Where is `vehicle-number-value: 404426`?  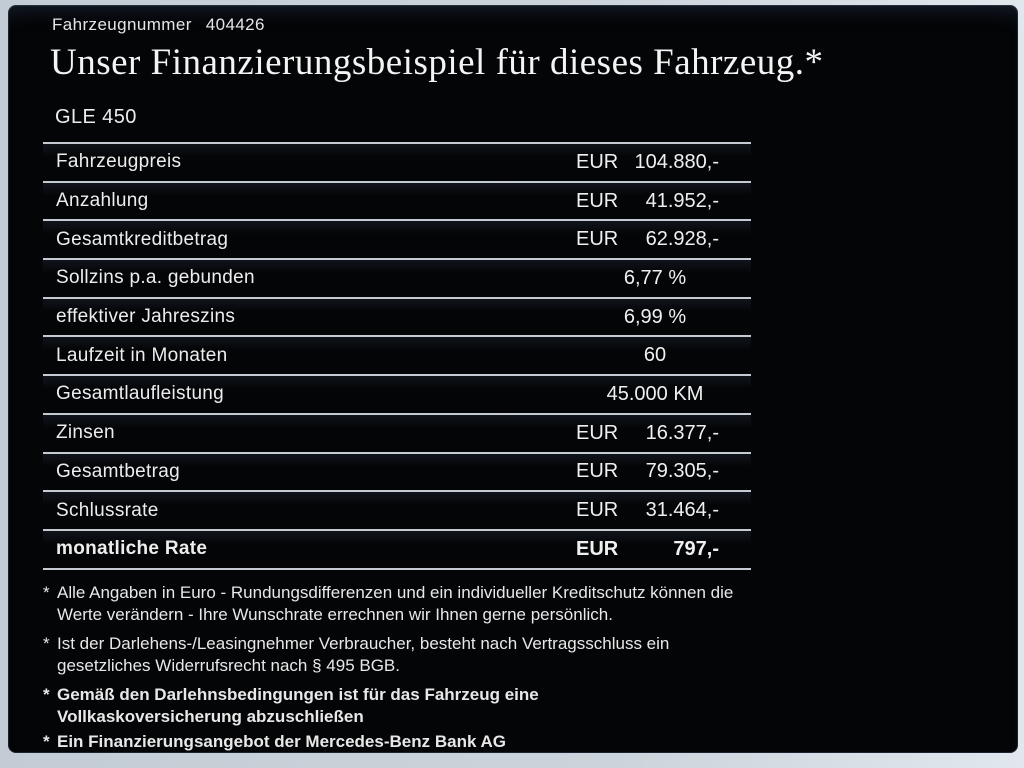 vehicle-number-value: 404426 is located at coordinates (235, 24).